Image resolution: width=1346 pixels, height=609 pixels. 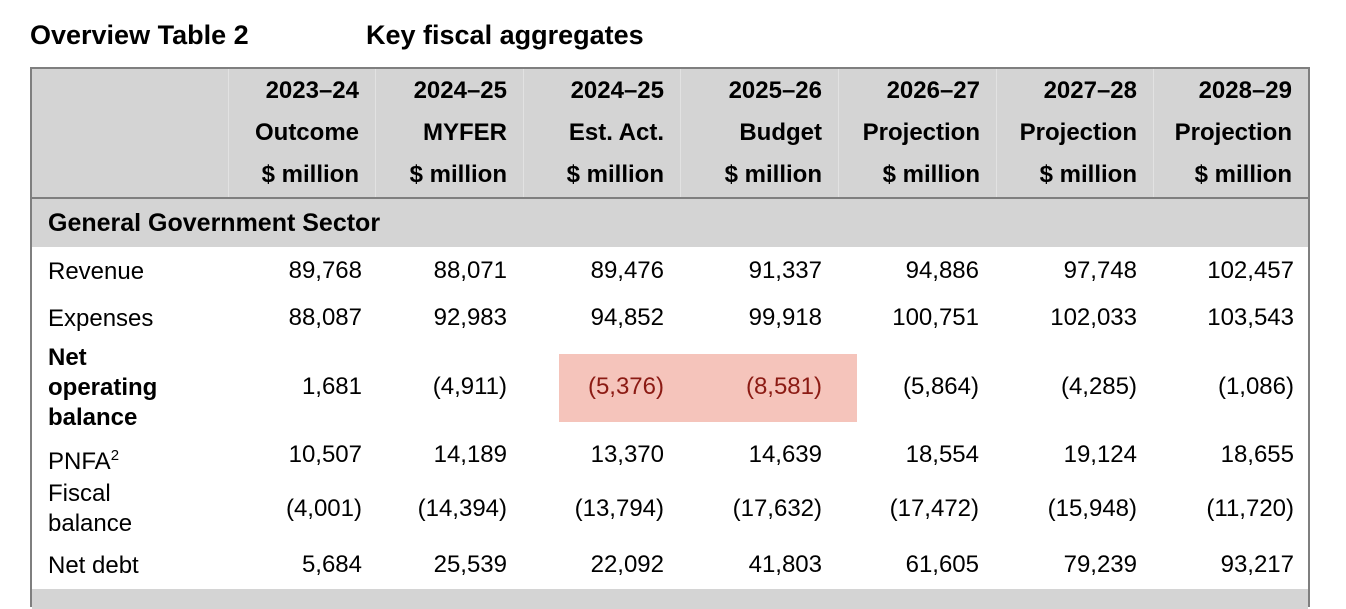 I want to click on sector-heading: General Government Sector, so click(x=670, y=223).